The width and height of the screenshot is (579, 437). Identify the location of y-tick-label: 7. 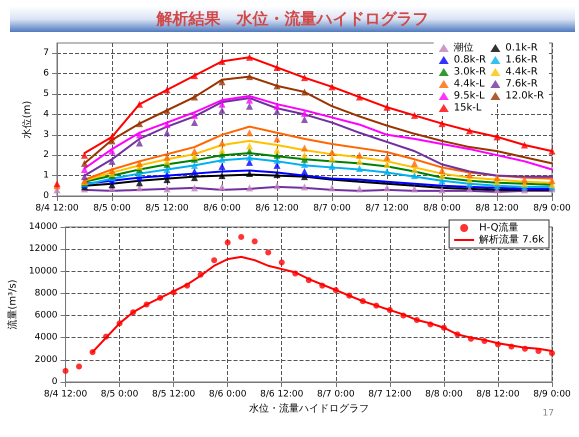
(46, 53).